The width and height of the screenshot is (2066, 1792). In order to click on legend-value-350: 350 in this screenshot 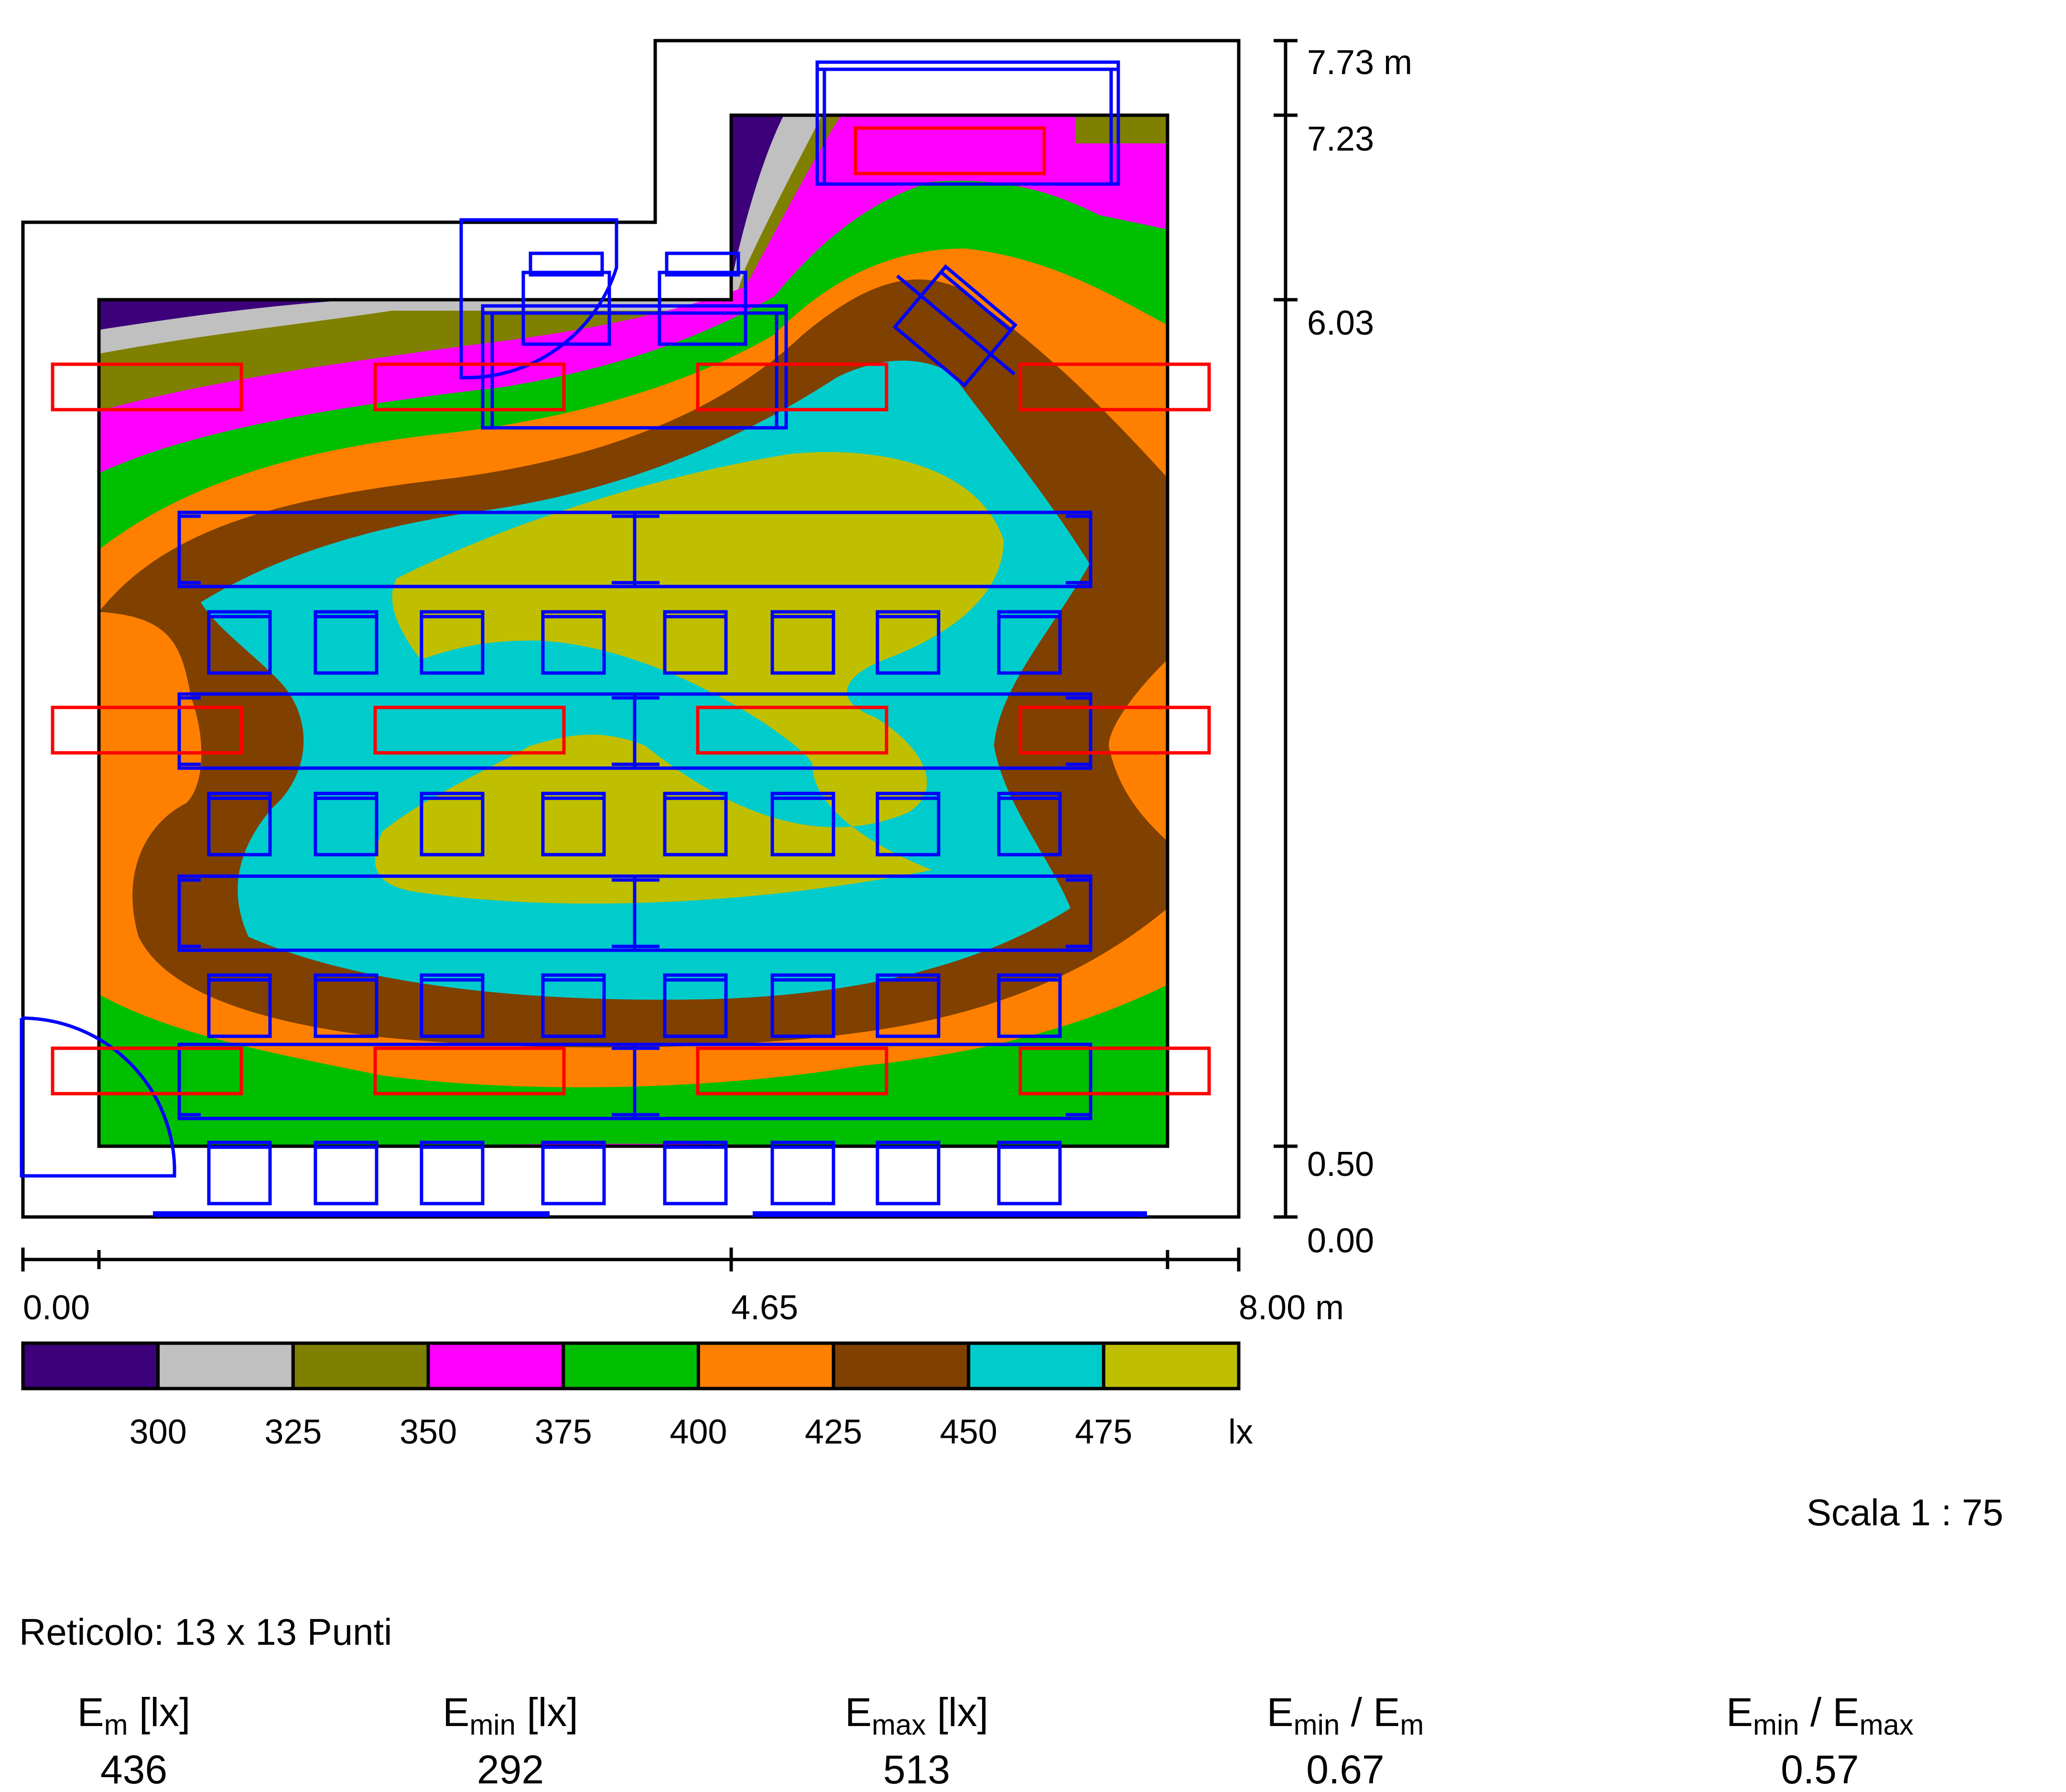, I will do `click(429, 1432)`.